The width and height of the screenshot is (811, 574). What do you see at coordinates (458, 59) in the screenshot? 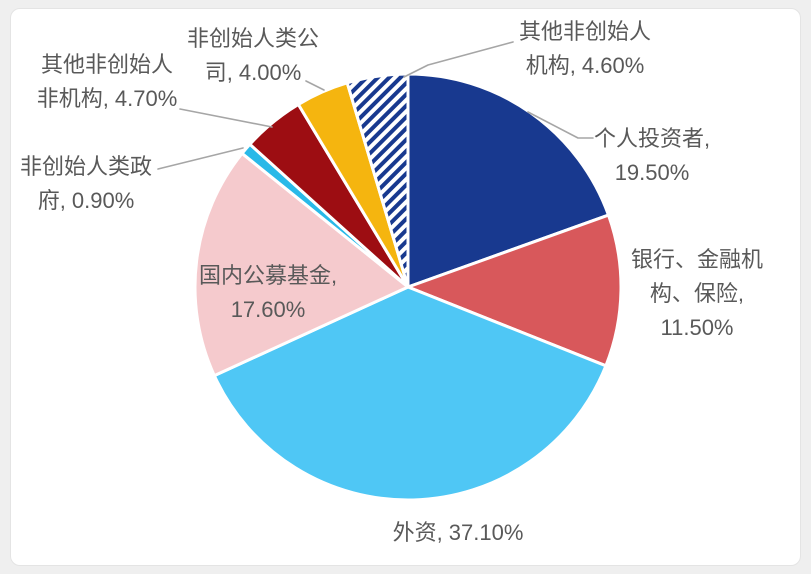
I see `leader-line-other-non-founder-institution` at bounding box center [458, 59].